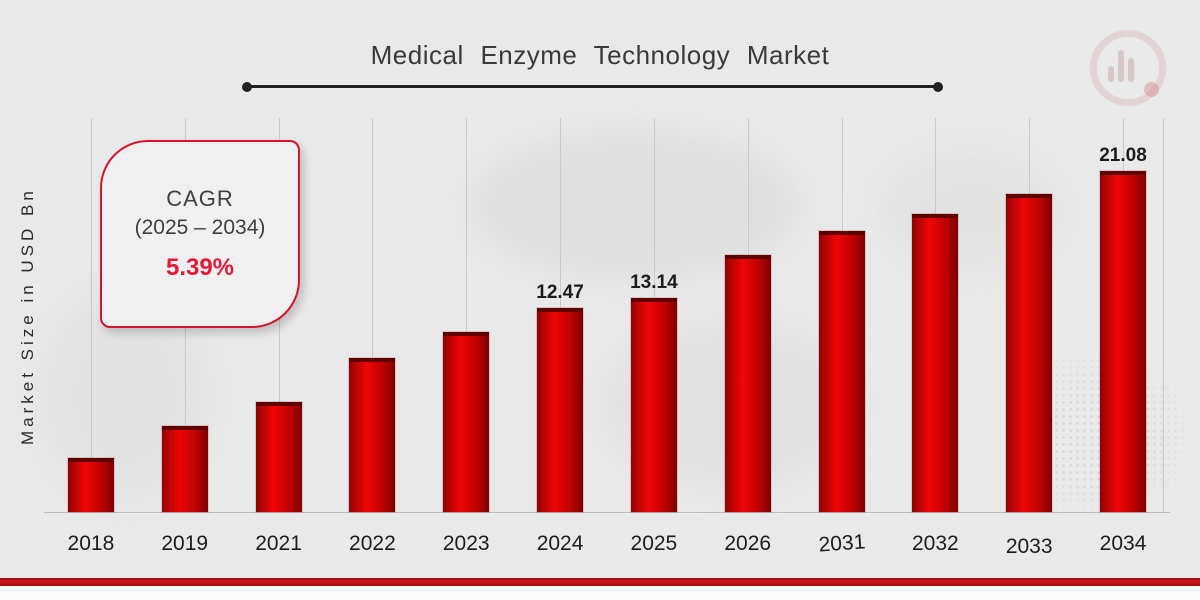 Image resolution: width=1200 pixels, height=600 pixels. I want to click on x-axis-label-2018: 2018, so click(91, 543).